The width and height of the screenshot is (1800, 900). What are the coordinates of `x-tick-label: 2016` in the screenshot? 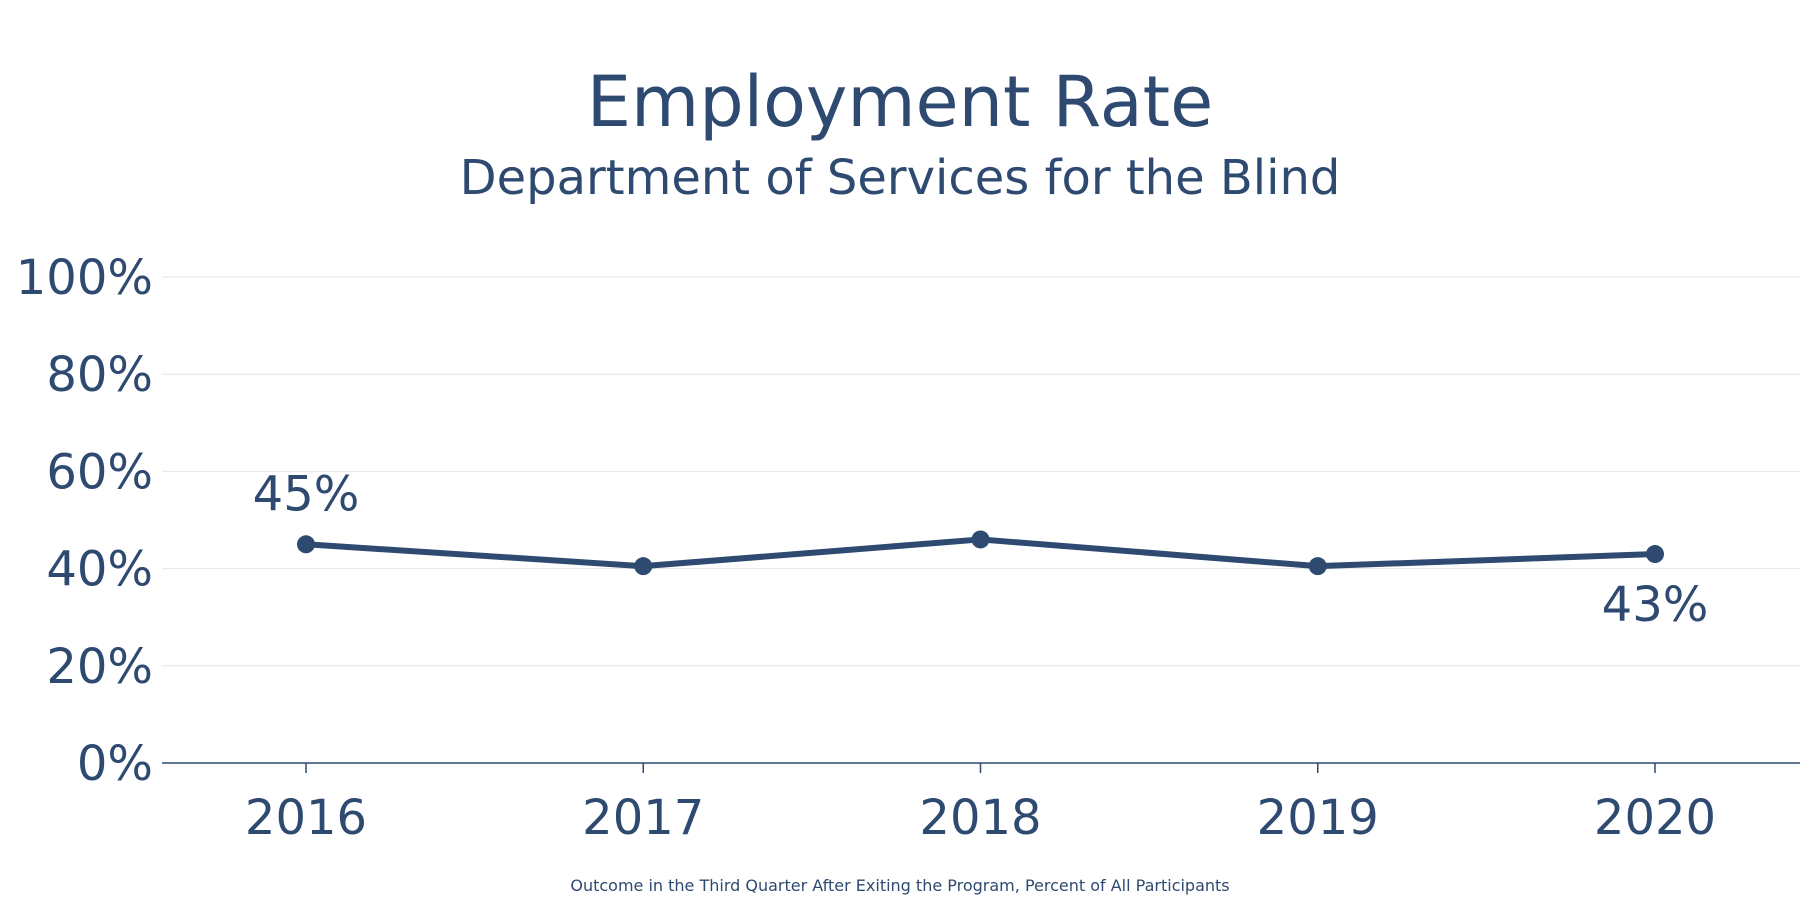 It's located at (306, 818).